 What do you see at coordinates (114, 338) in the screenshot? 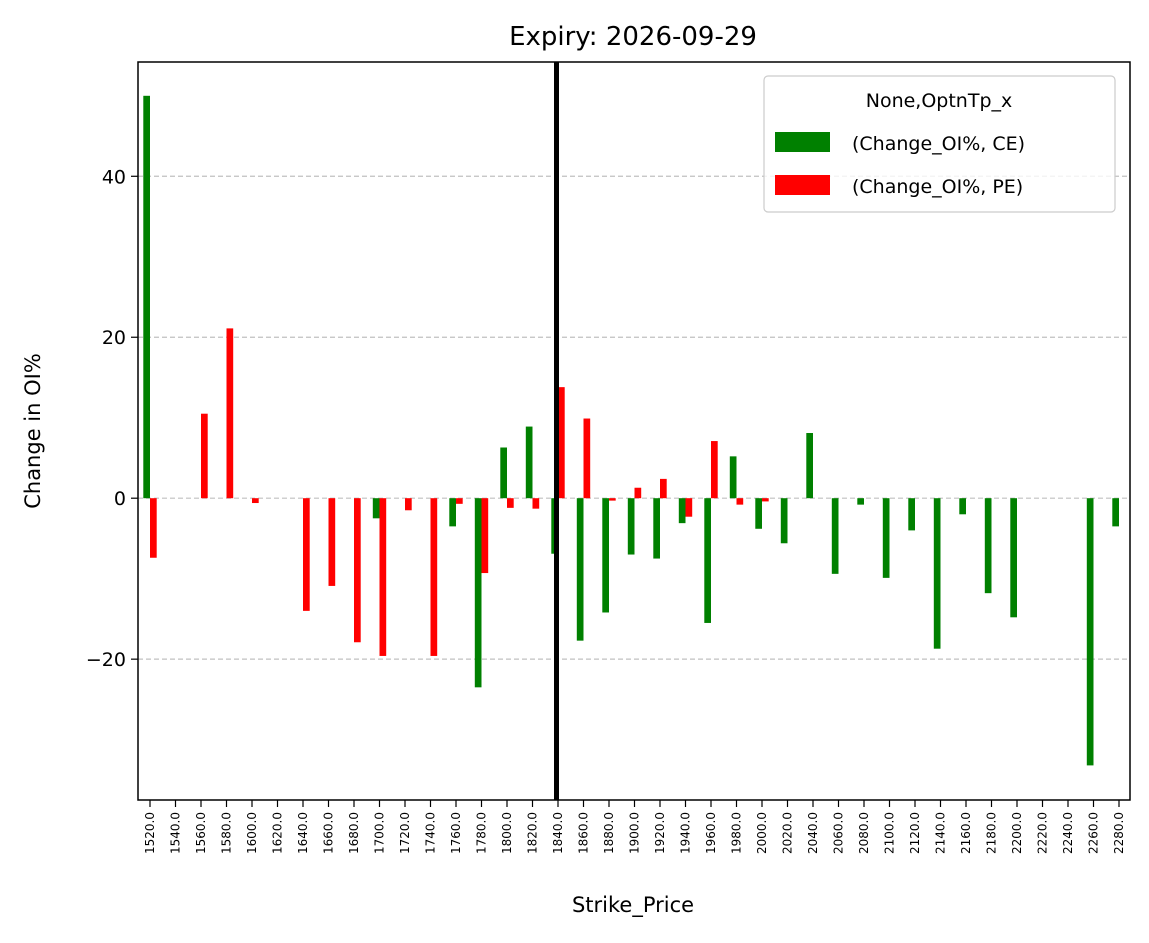
I see `y-tick-label: 20` at bounding box center [114, 338].